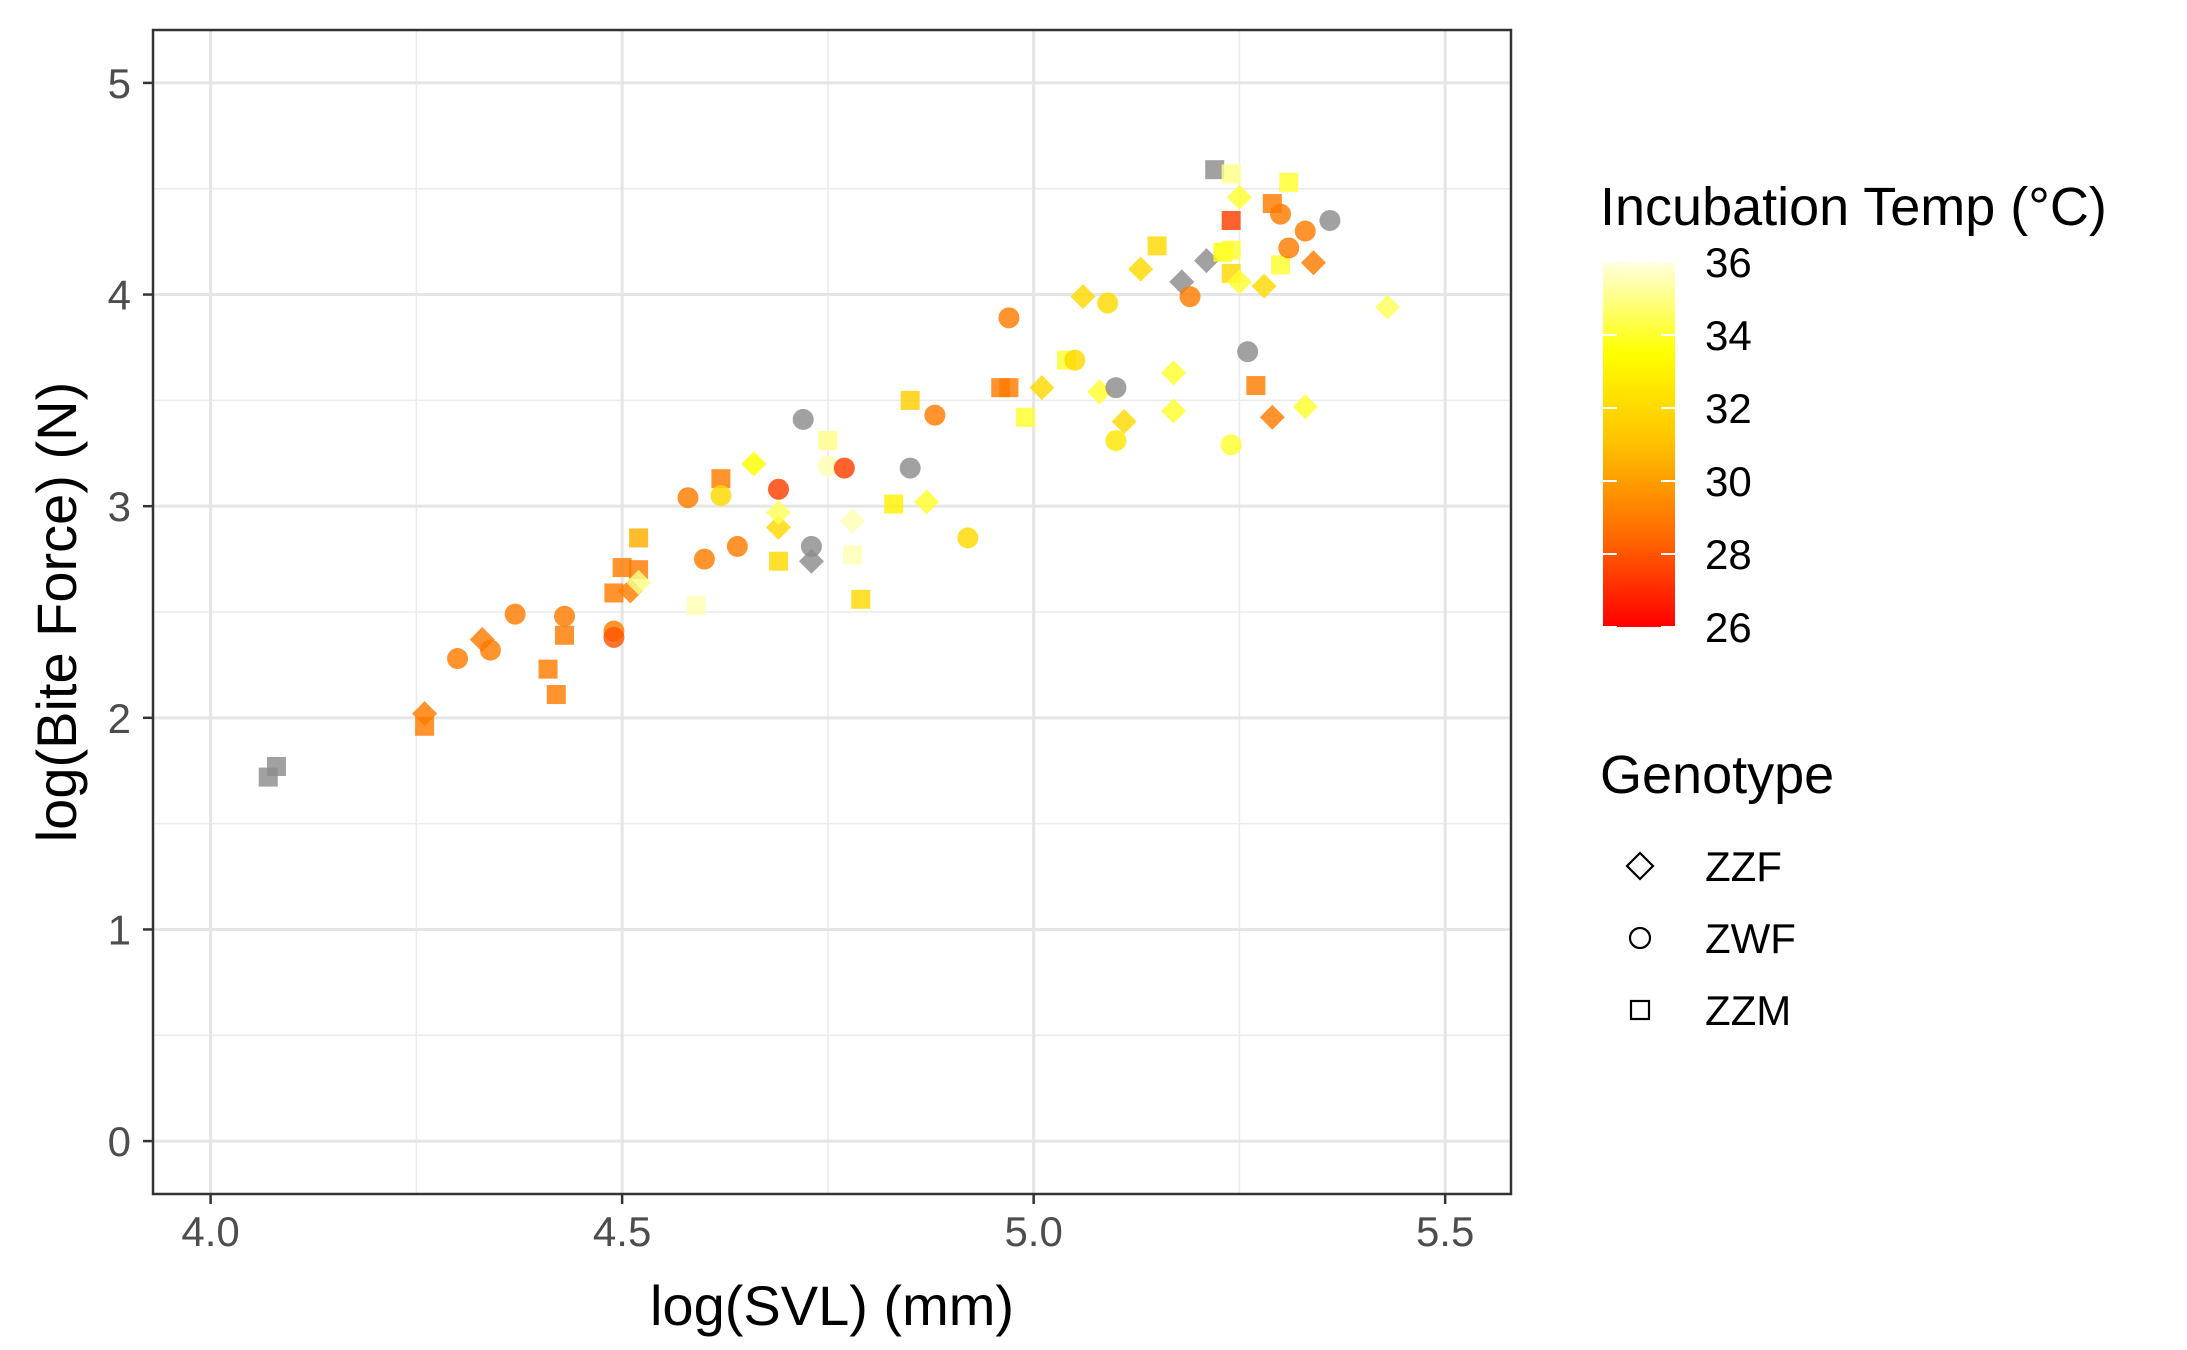 The height and width of the screenshot is (1350, 2187). Describe the element at coordinates (622, 1231) in the screenshot. I see `x-tick-label: 4.5` at that location.